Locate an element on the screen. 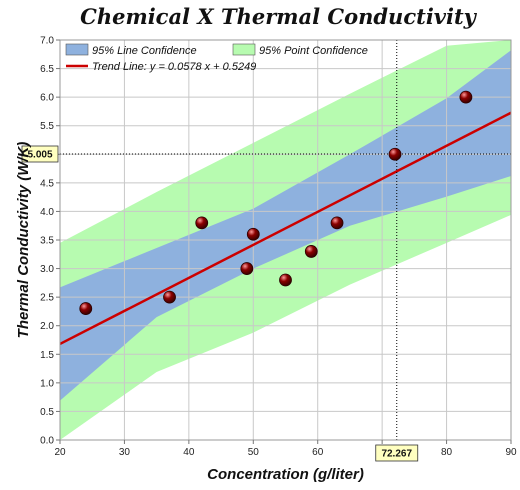 This screenshot has height=490, width=520. y-tick-label: 2.0 is located at coordinates (47, 326).